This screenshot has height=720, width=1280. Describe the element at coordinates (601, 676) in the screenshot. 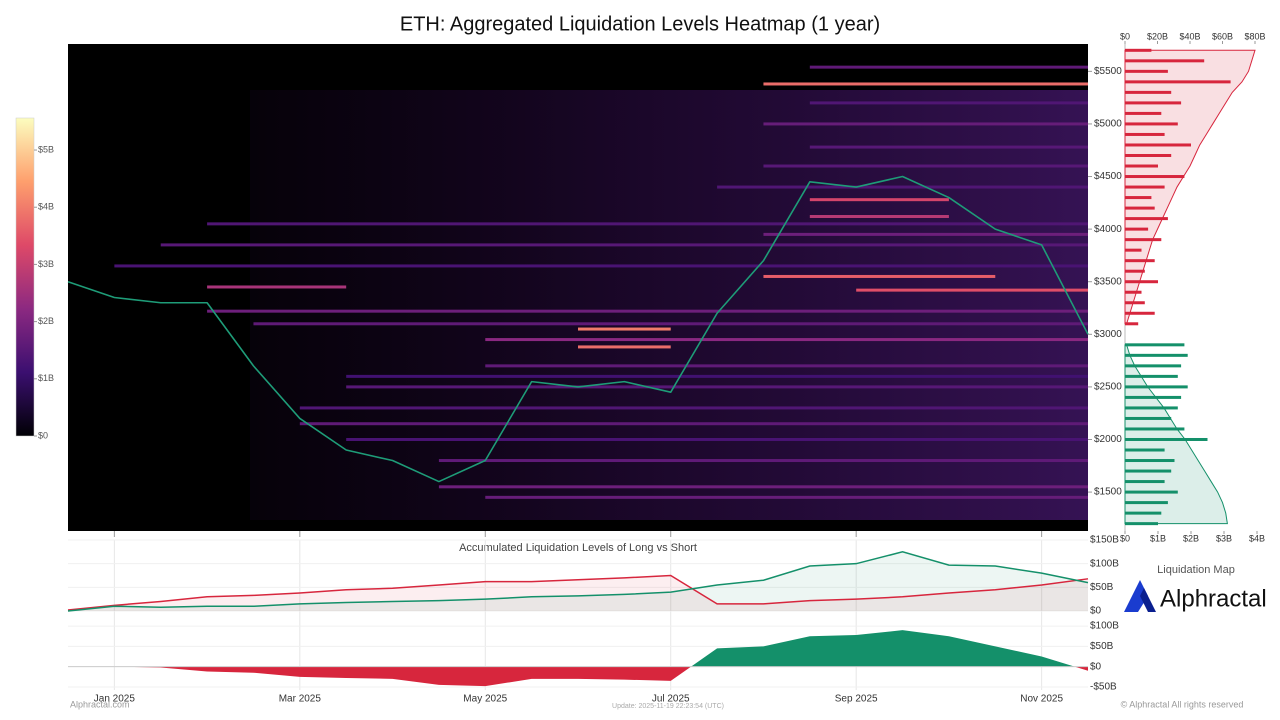

I see `delta-area-negative` at that location.